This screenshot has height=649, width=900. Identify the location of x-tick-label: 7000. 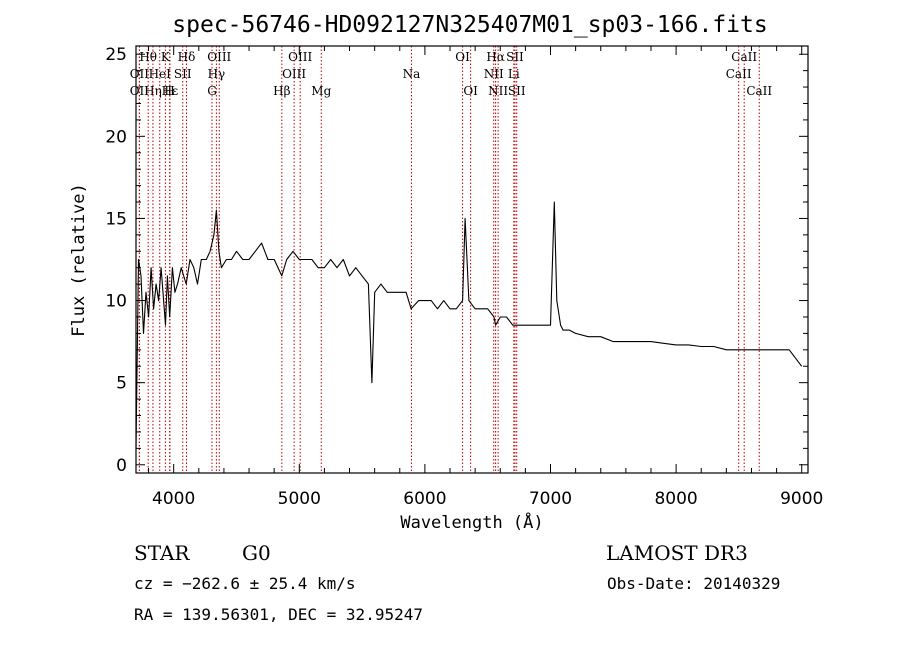
(550, 499).